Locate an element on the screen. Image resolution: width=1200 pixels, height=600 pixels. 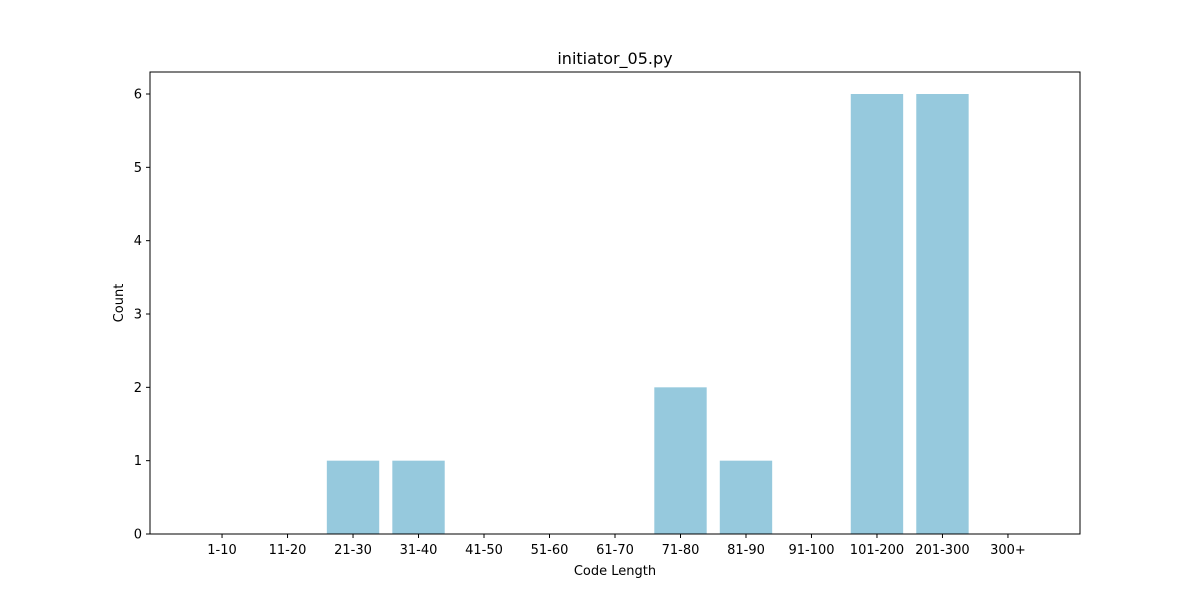
x-tick-label: 1-10 is located at coordinates (222, 550).